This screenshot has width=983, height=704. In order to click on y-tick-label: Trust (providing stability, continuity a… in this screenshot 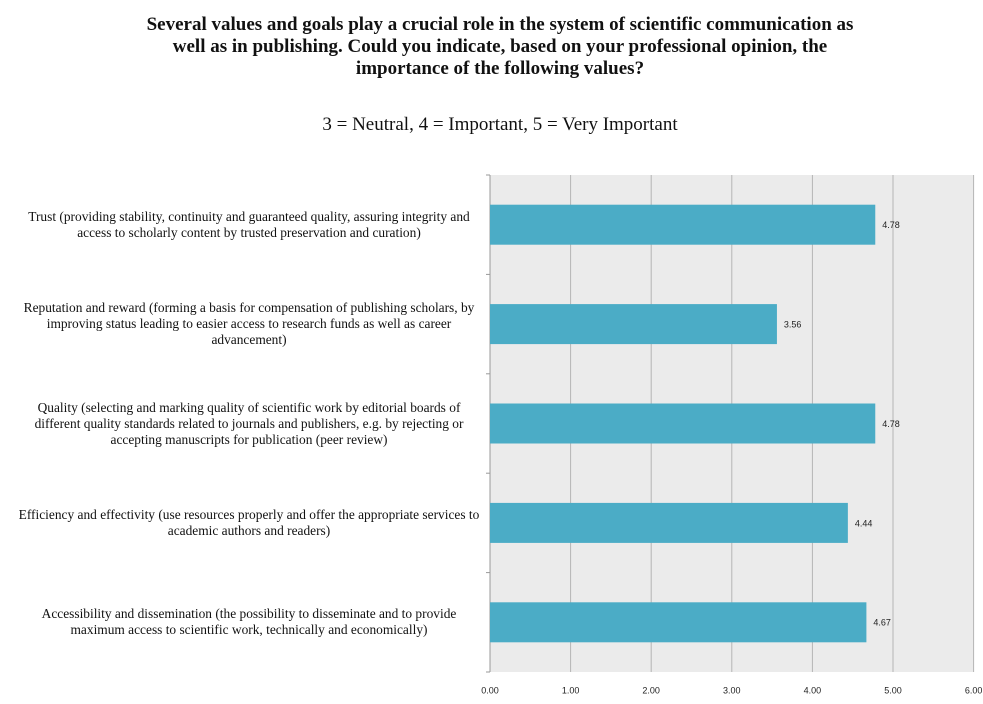, I will do `click(249, 224)`.